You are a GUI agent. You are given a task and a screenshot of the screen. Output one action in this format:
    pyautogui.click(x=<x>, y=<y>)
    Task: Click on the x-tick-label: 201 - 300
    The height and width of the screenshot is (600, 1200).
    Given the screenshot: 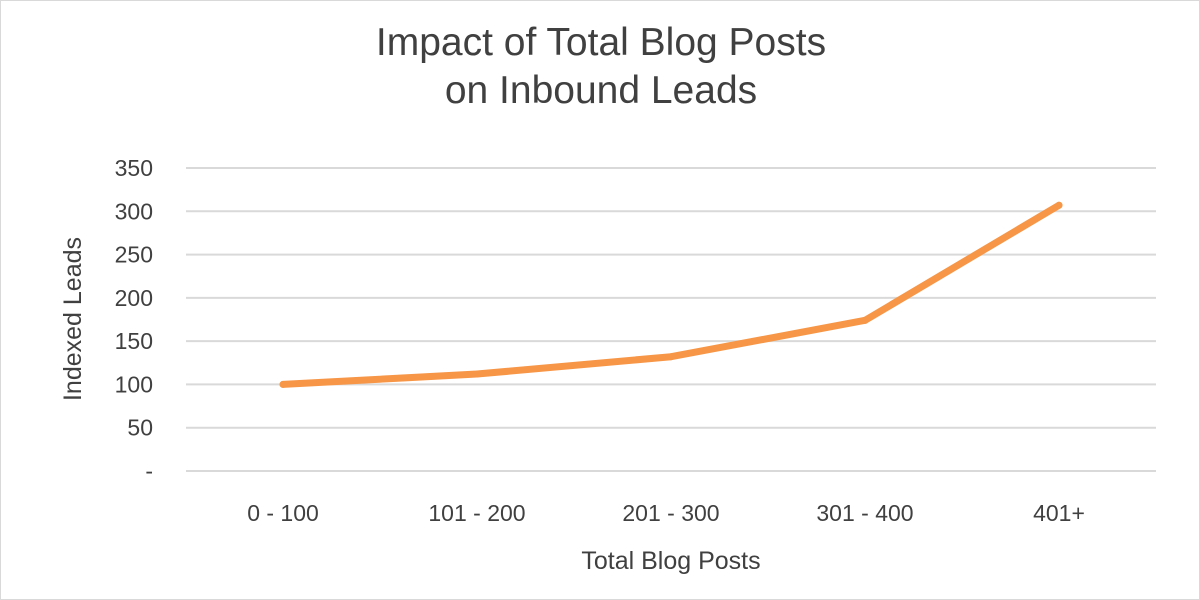 What is the action you would take?
    pyautogui.click(x=670, y=513)
    